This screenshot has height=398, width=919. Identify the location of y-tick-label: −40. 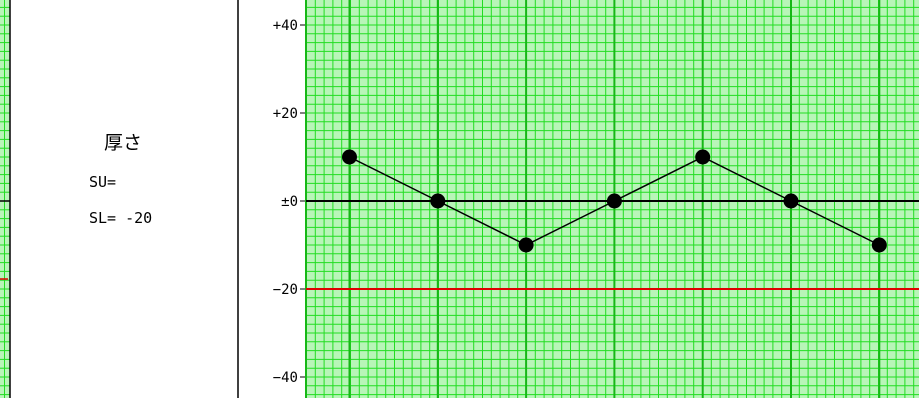
(285, 378).